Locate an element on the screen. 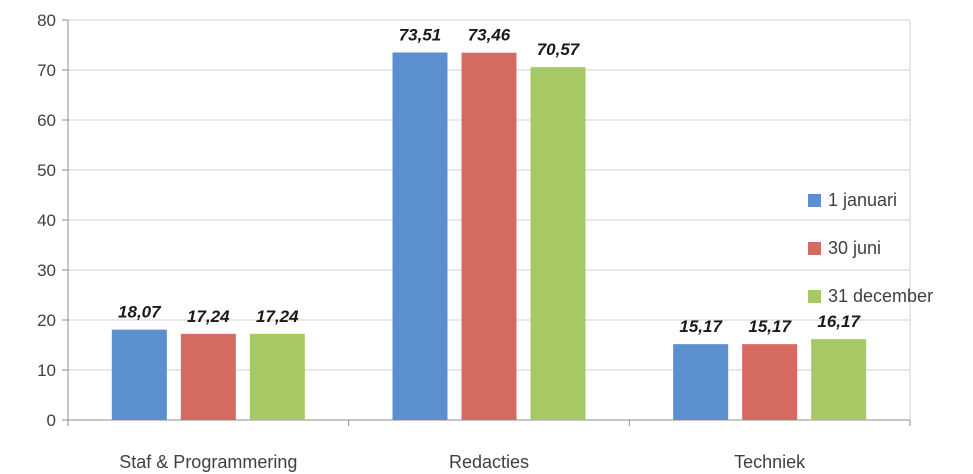  x-tick-label: Techniek is located at coordinates (770, 462).